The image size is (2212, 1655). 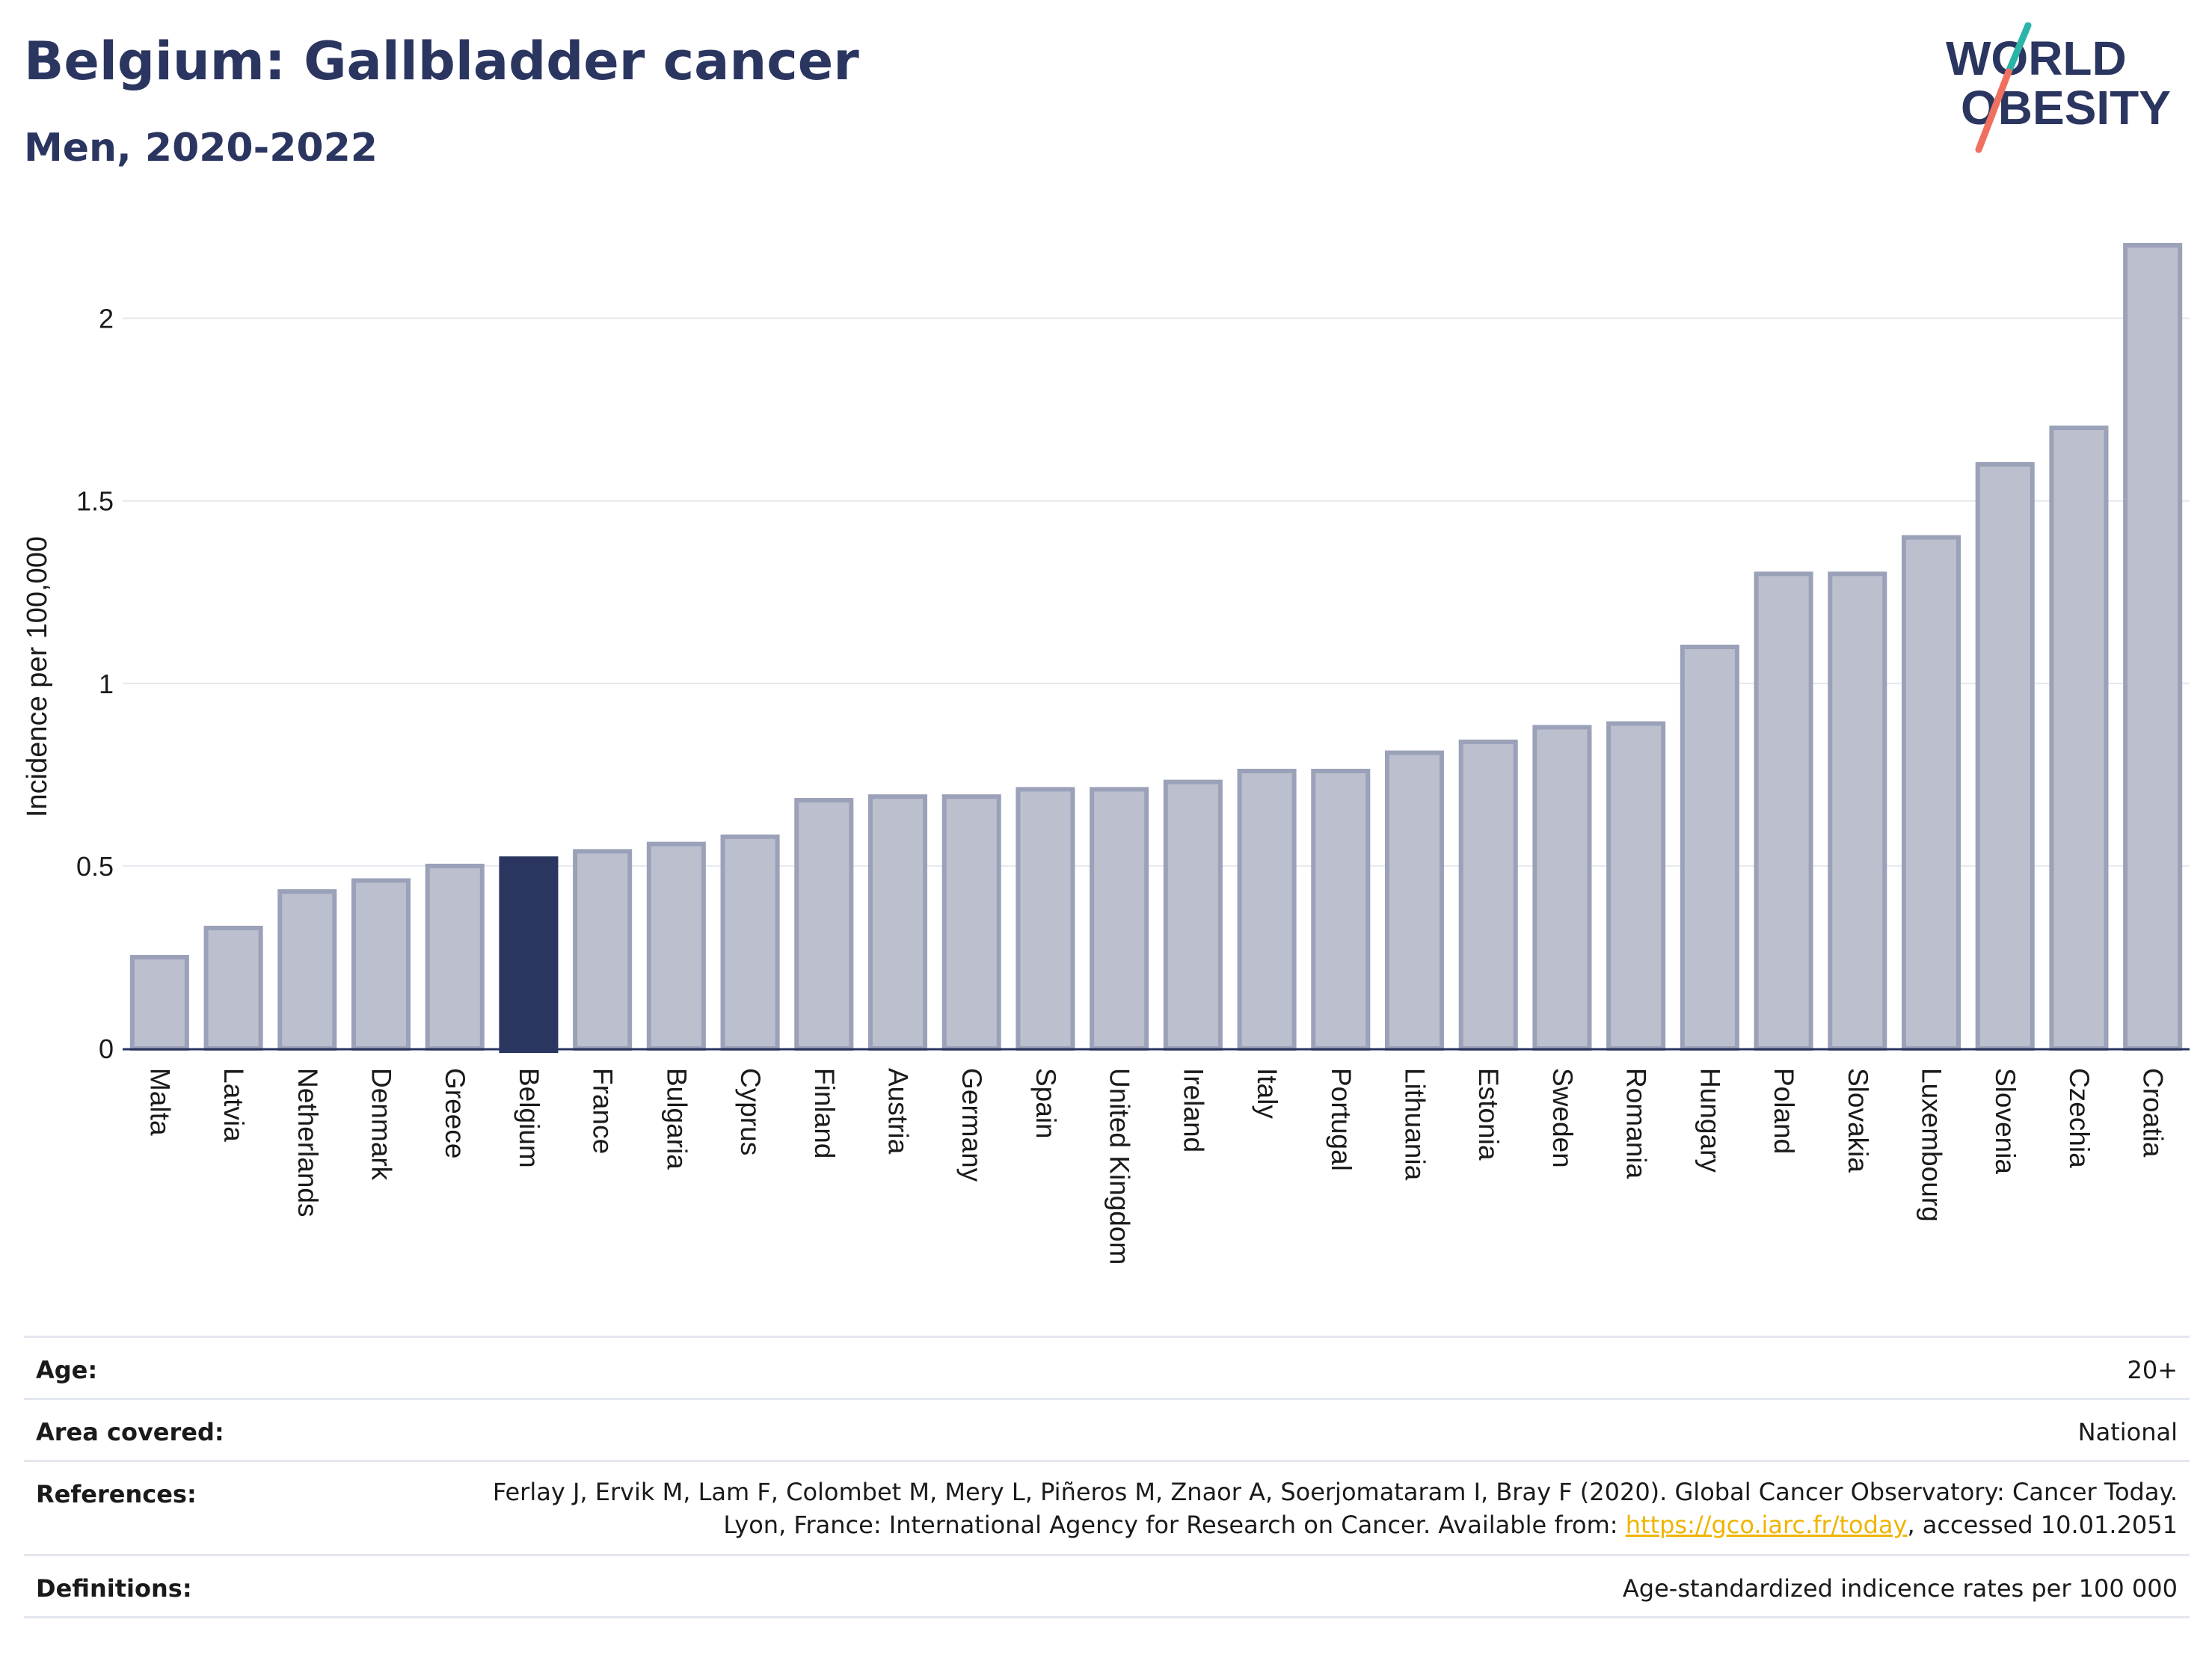 What do you see at coordinates (1710, 1120) in the screenshot?
I see `x-tick-label: Hungary` at bounding box center [1710, 1120].